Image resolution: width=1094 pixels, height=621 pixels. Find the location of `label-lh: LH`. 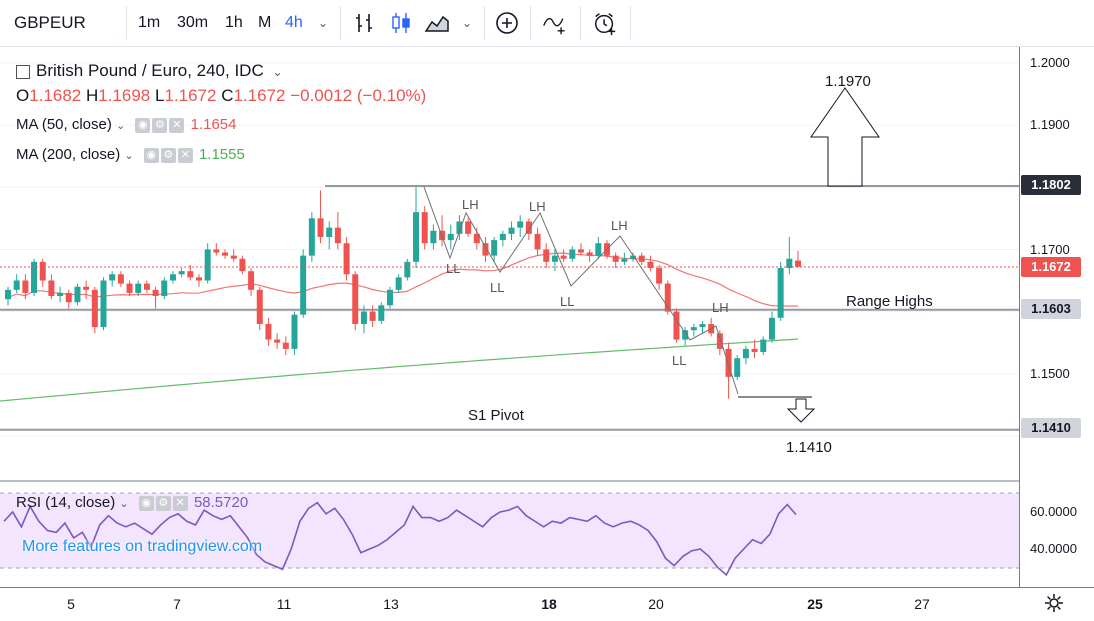

label-lh: LH is located at coordinates (720, 307).